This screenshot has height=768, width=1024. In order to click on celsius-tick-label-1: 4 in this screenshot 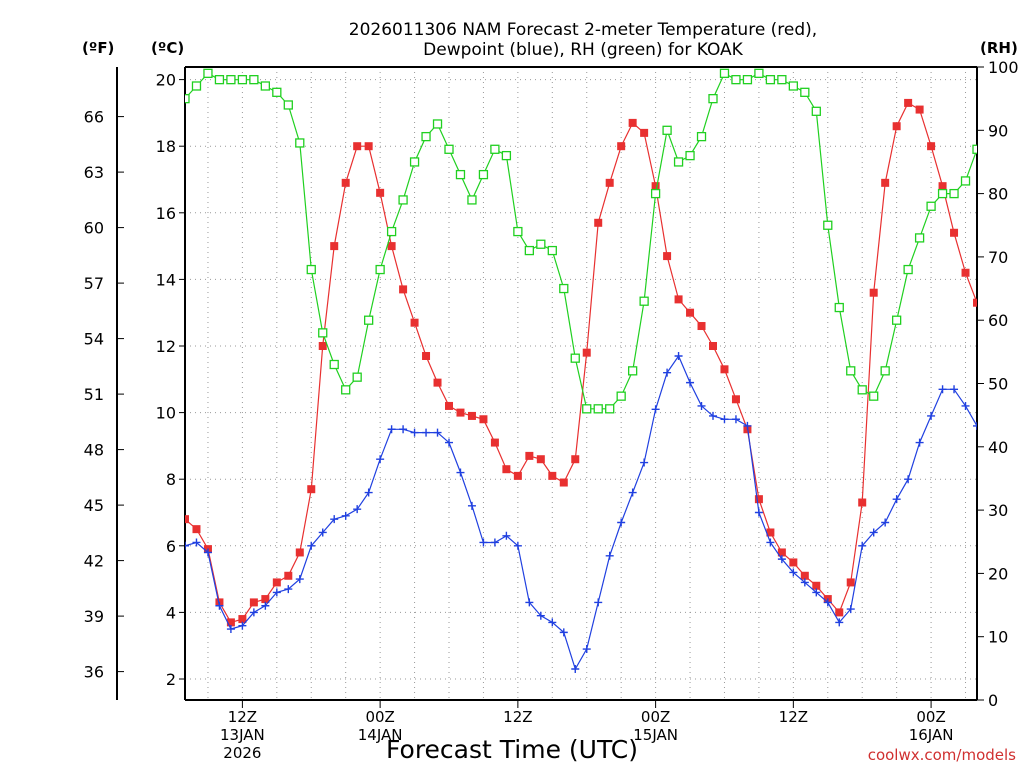, I will do `click(171, 612)`.